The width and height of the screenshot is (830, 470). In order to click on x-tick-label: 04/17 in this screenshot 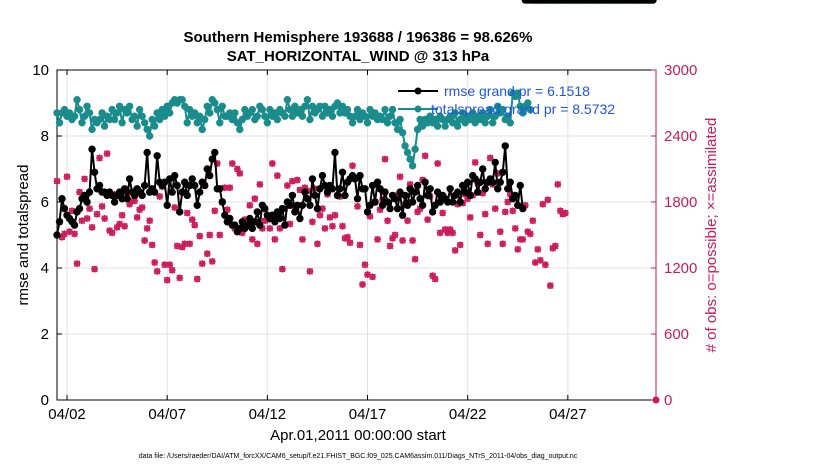, I will do `click(368, 414)`.